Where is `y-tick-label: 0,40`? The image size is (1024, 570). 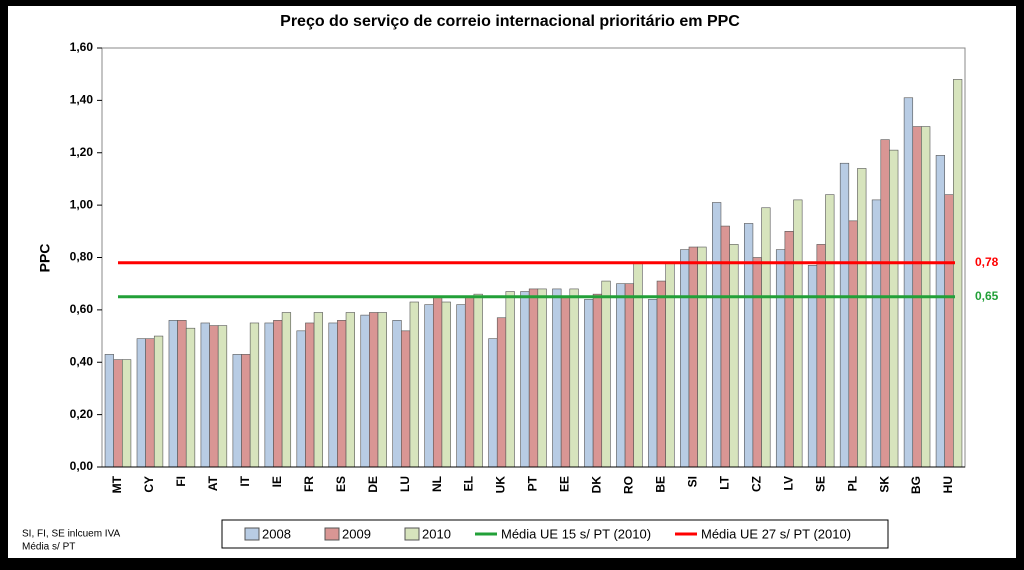
y-tick-label: 0,40 is located at coordinates (82, 361).